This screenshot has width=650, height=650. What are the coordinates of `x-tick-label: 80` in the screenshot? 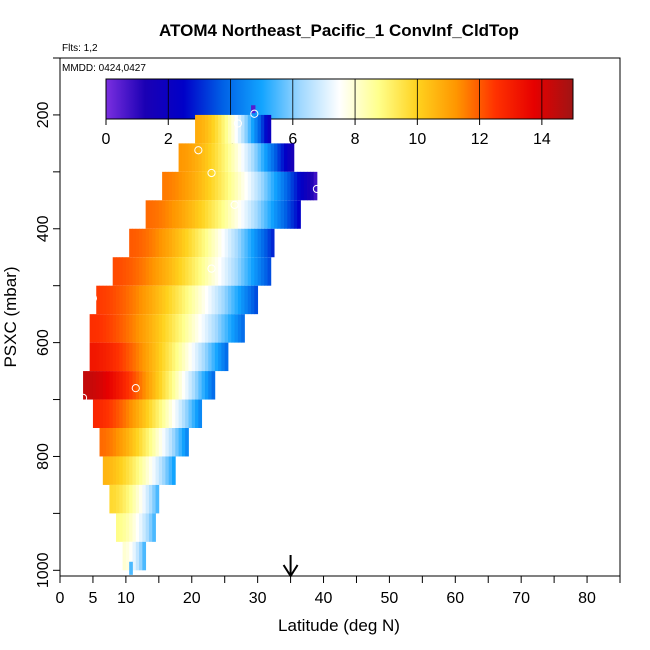 It's located at (587, 598).